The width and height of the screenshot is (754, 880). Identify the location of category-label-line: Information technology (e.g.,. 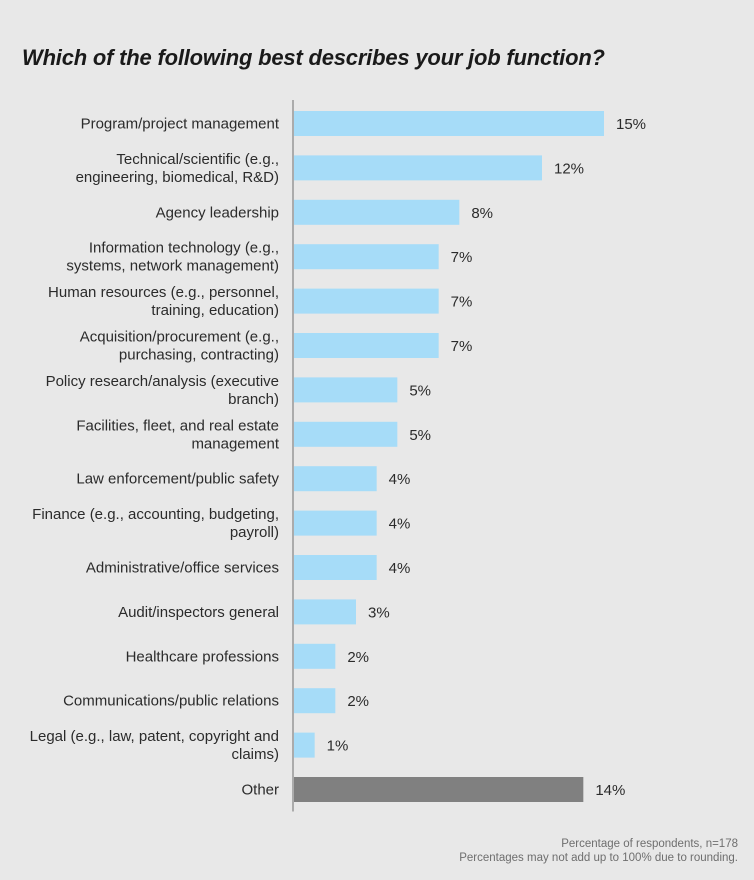
(184, 248).